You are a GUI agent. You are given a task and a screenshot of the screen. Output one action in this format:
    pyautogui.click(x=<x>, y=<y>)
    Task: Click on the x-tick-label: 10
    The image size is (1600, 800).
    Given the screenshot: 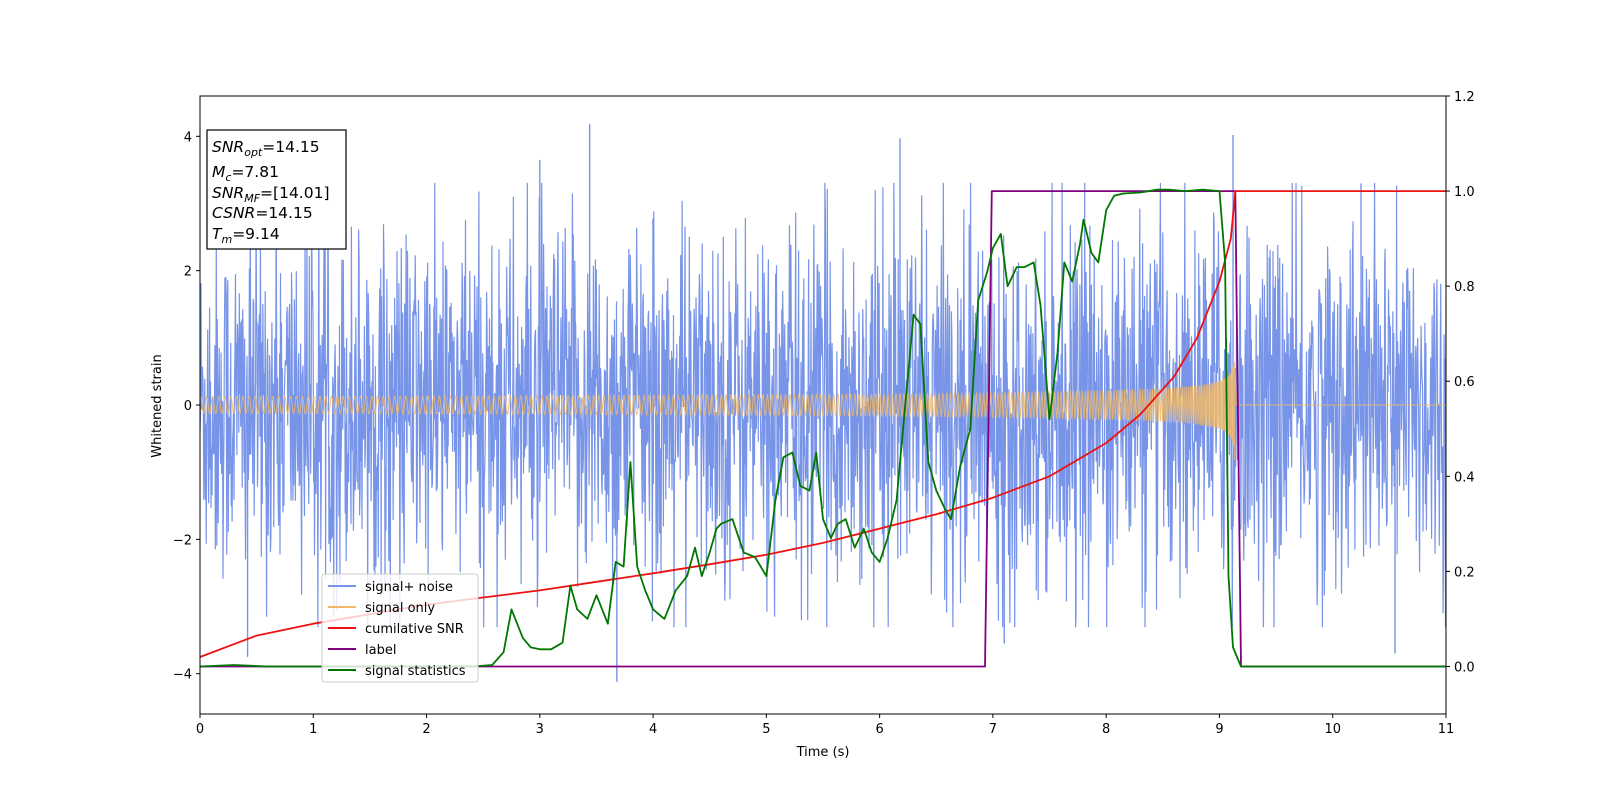 What is the action you would take?
    pyautogui.click(x=1332, y=729)
    